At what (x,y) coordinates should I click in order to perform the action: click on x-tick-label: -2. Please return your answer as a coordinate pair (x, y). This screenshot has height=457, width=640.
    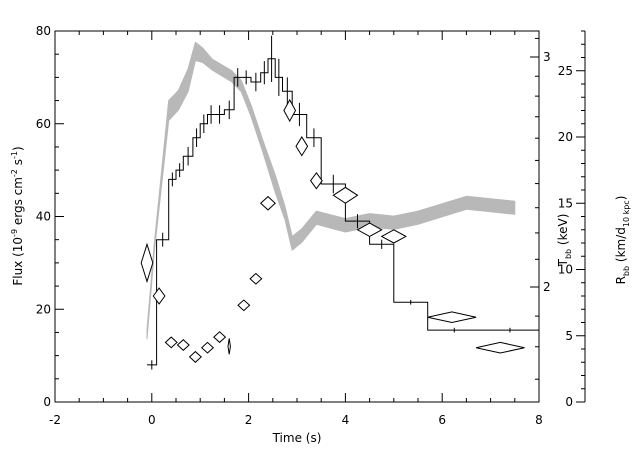
    Looking at the image, I should click on (55, 420).